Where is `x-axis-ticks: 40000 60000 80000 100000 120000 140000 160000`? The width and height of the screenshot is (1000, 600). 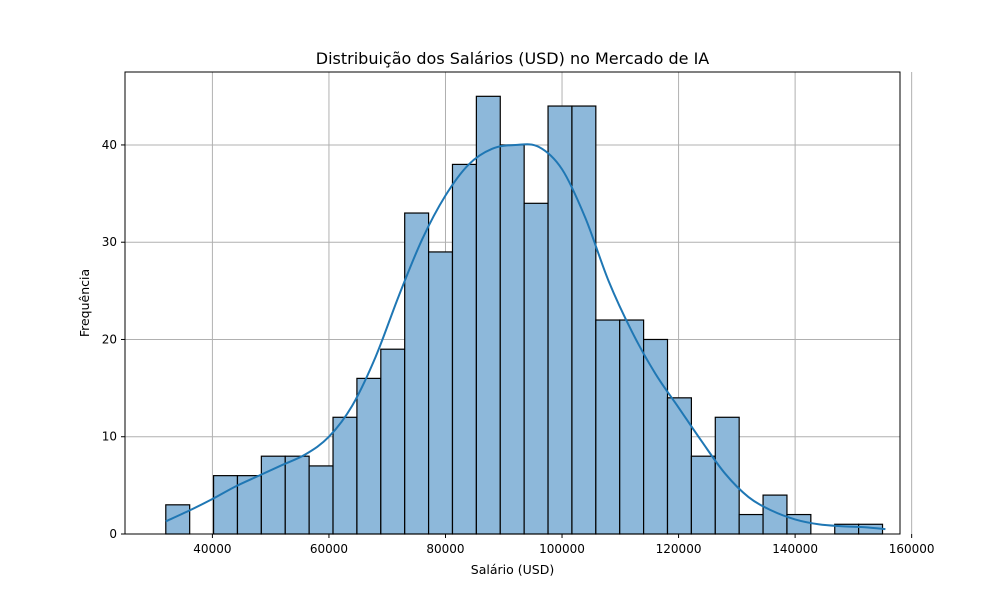
x-axis-ticks: 40000 60000 80000 100000 120000 140000 160000 is located at coordinates (564, 545).